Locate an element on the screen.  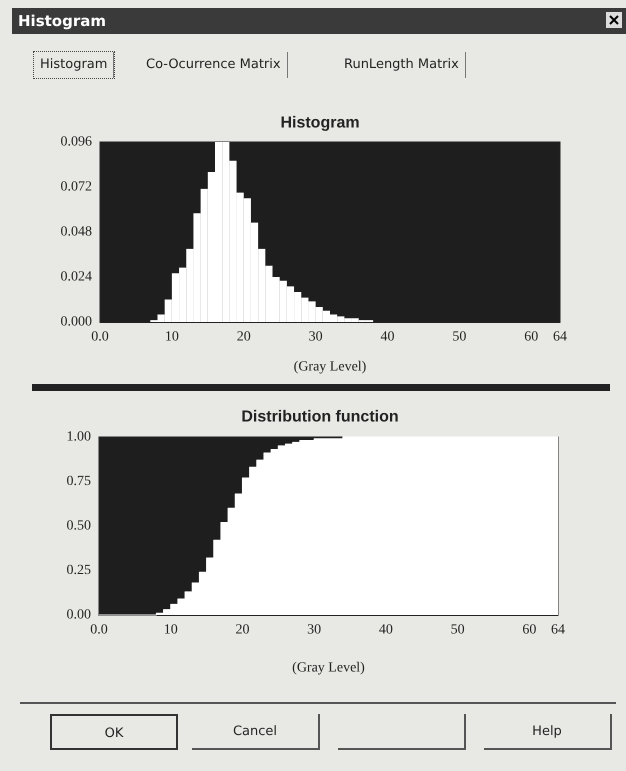
text: OK is located at coordinates (114, 732).